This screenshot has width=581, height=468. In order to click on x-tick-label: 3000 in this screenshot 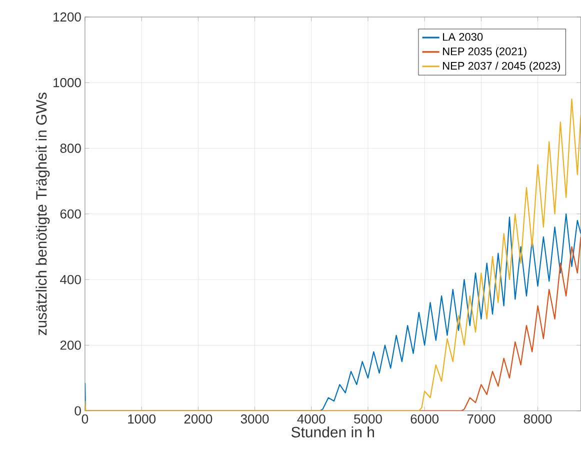, I will do `click(254, 419)`.